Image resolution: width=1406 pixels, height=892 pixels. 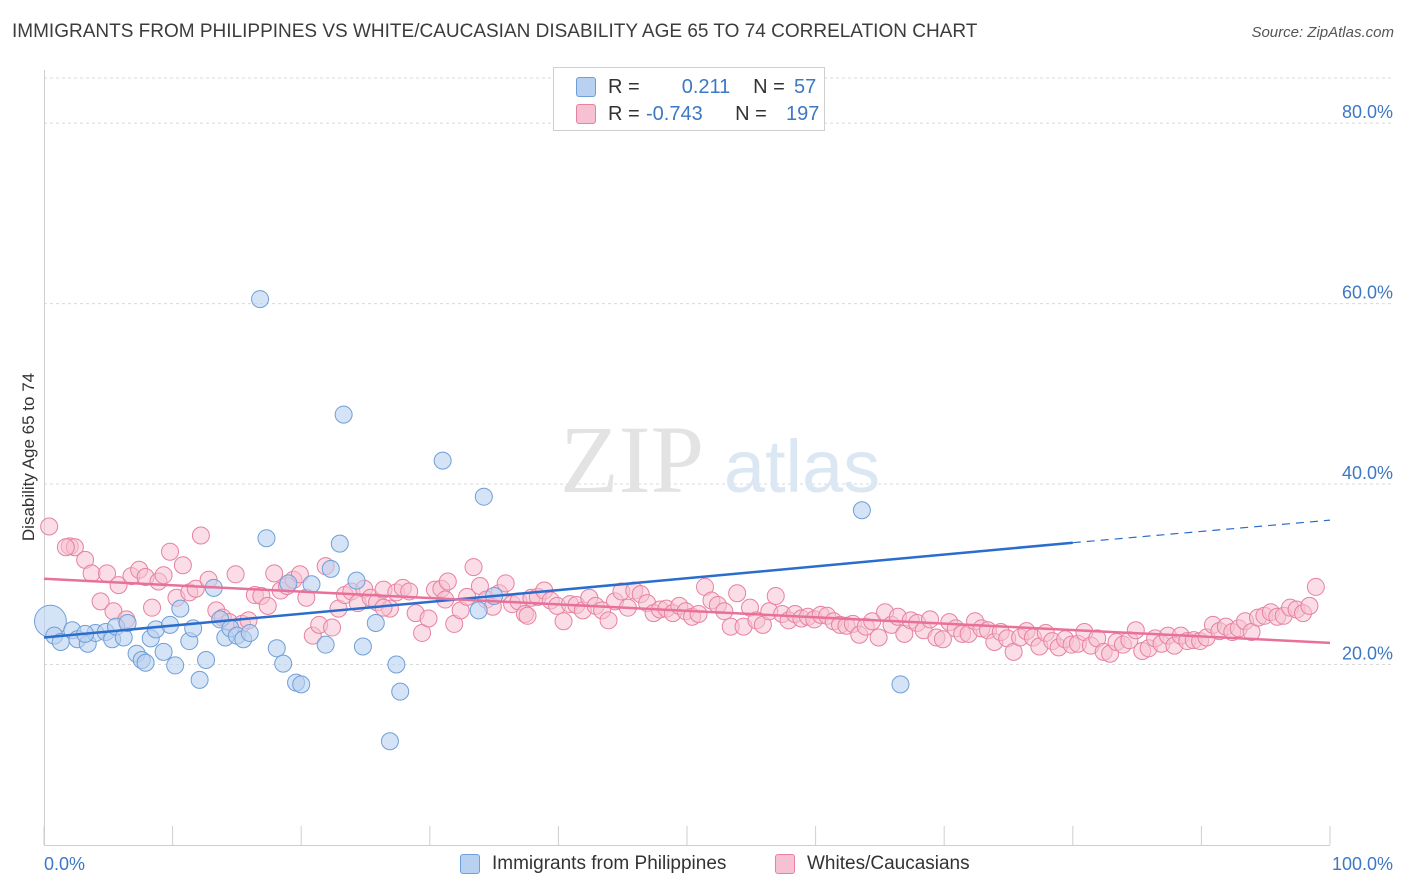 What do you see at coordinates (1367, 382) in the screenshot?
I see `y-axis-tick-labels: 20.0% 40.0% 60.0% 80.0%` at bounding box center [1367, 382].